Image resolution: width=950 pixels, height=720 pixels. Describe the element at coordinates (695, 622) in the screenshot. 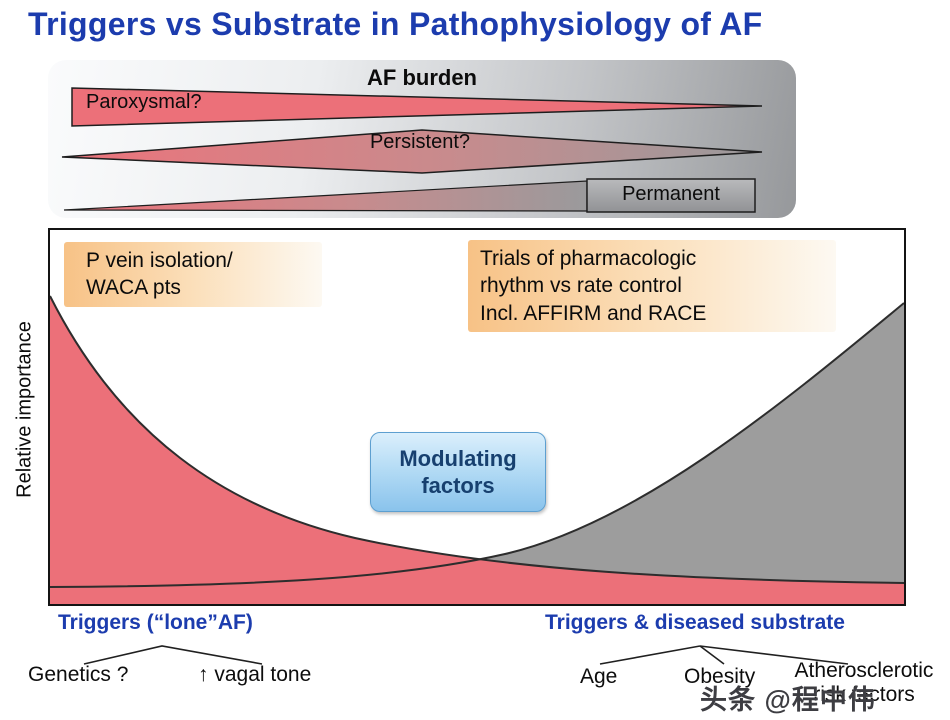

I see `x-axis-right-label: Triggers & diseased substrate` at that location.